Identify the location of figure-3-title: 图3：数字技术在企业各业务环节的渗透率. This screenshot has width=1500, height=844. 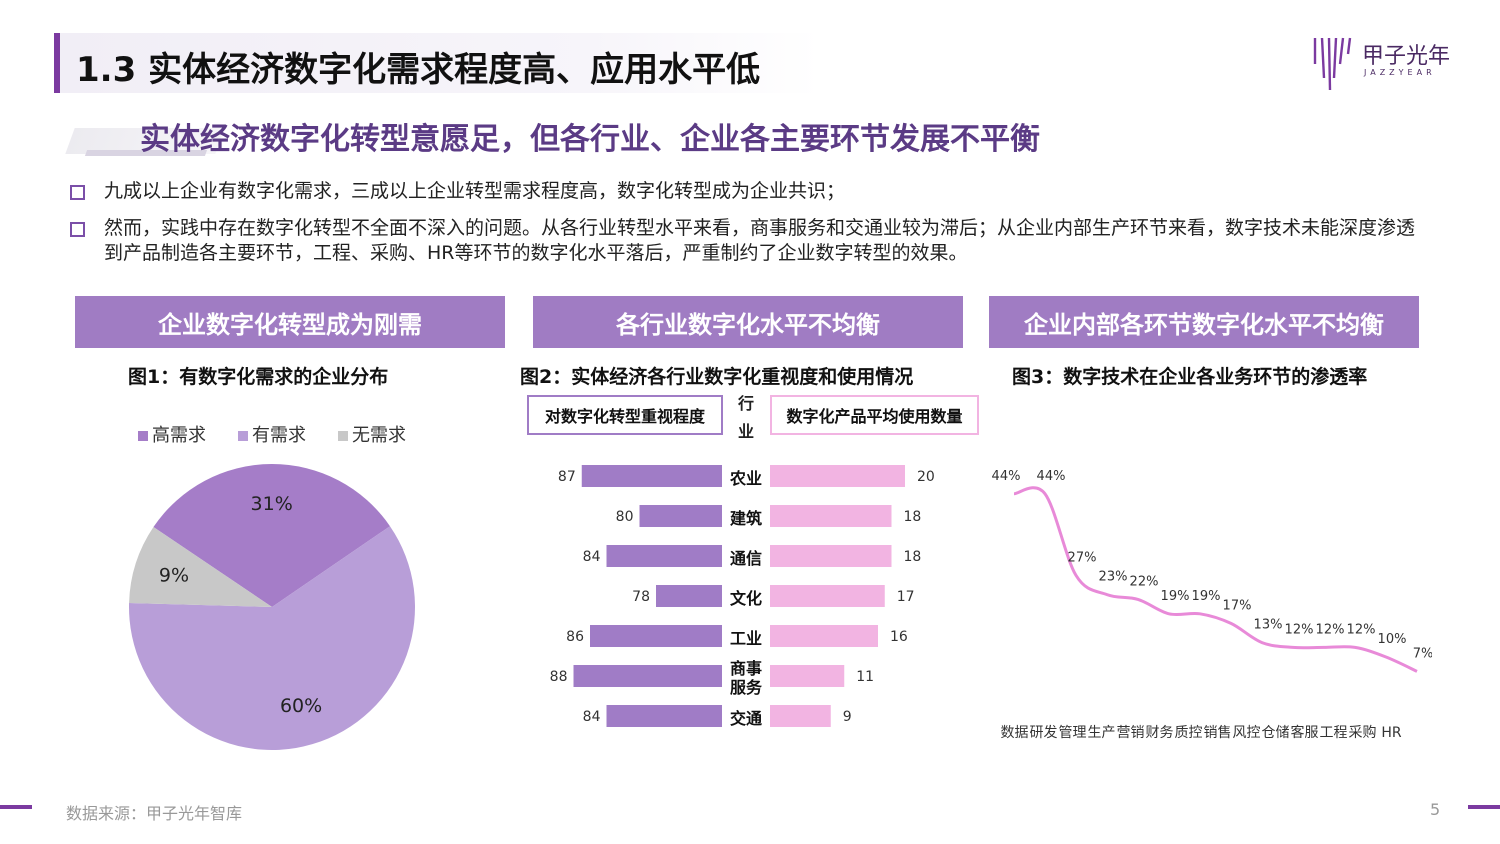
(1190, 377).